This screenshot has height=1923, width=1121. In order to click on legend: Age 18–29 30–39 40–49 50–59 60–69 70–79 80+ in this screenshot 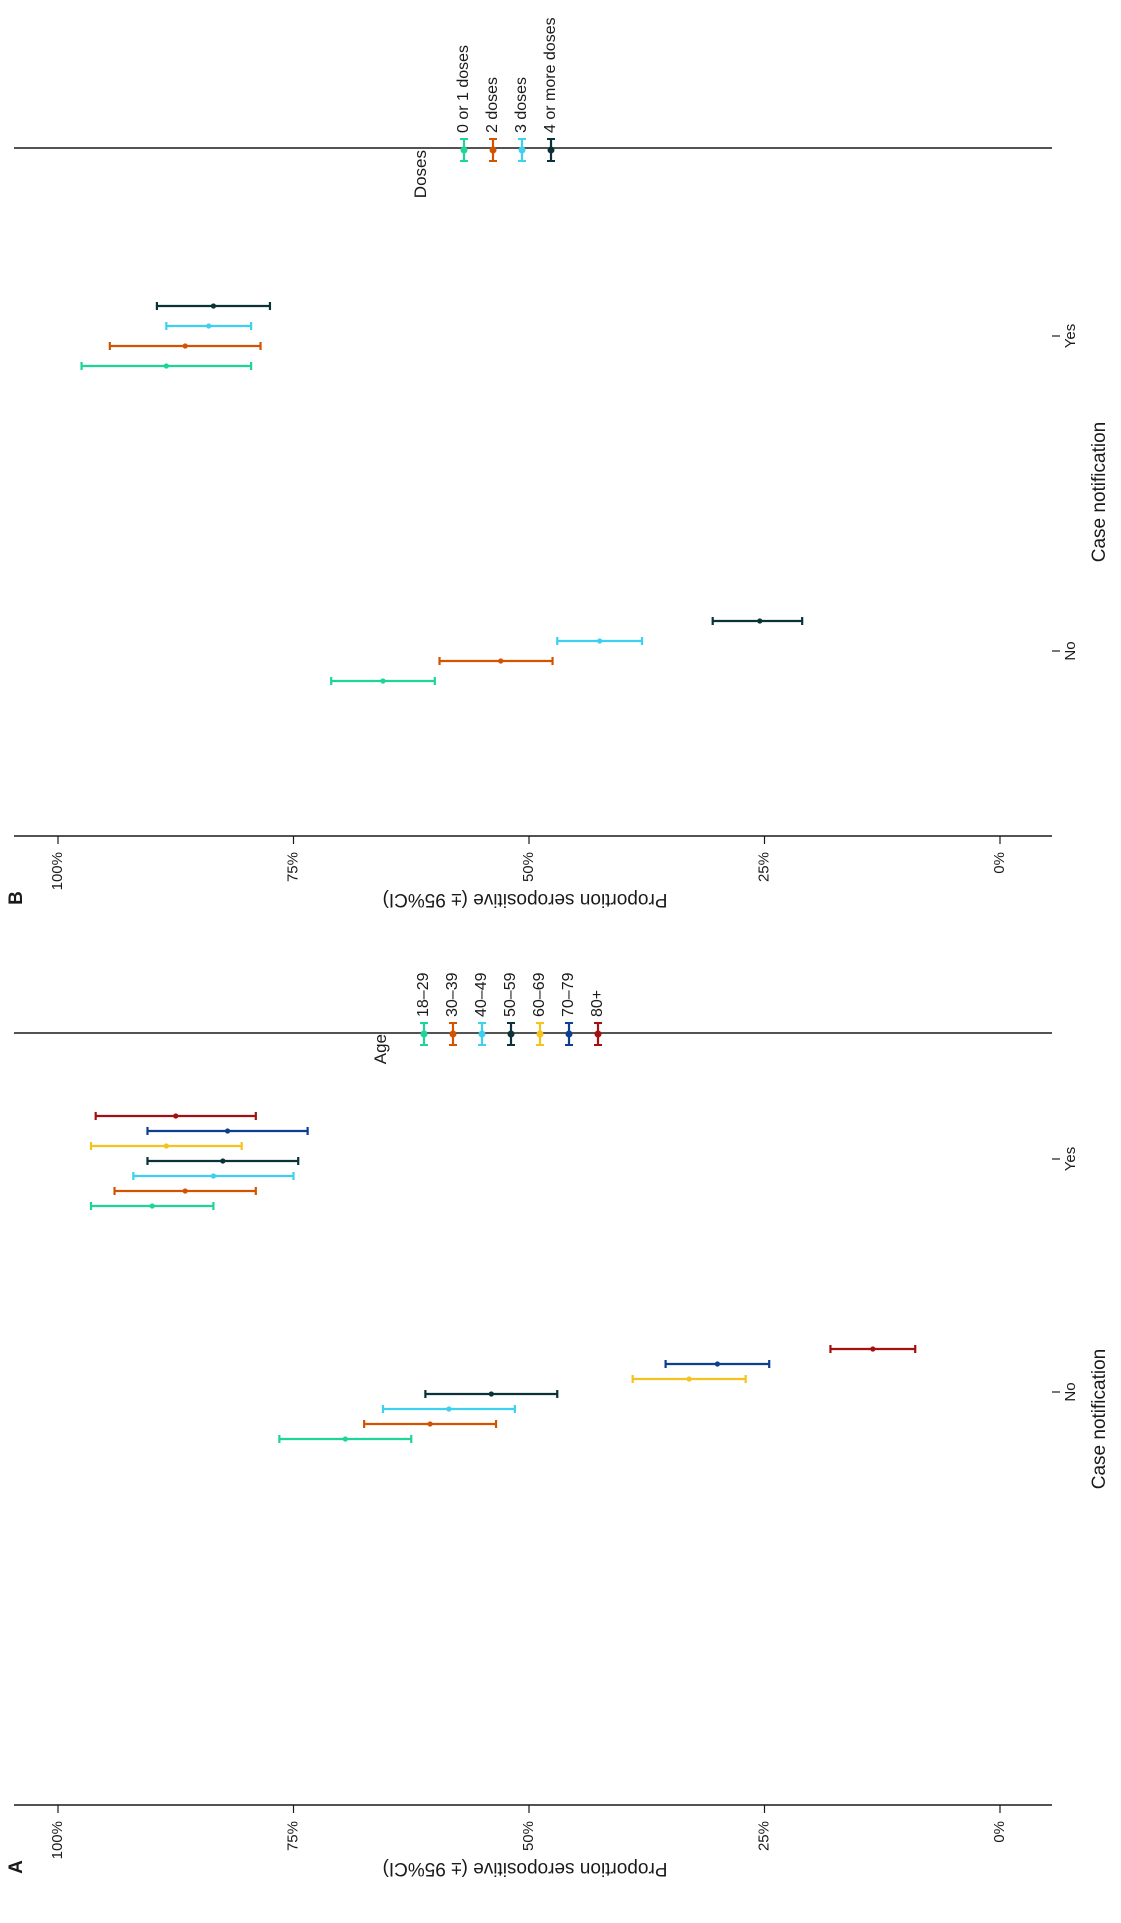, I will do `click(488, 1018)`.